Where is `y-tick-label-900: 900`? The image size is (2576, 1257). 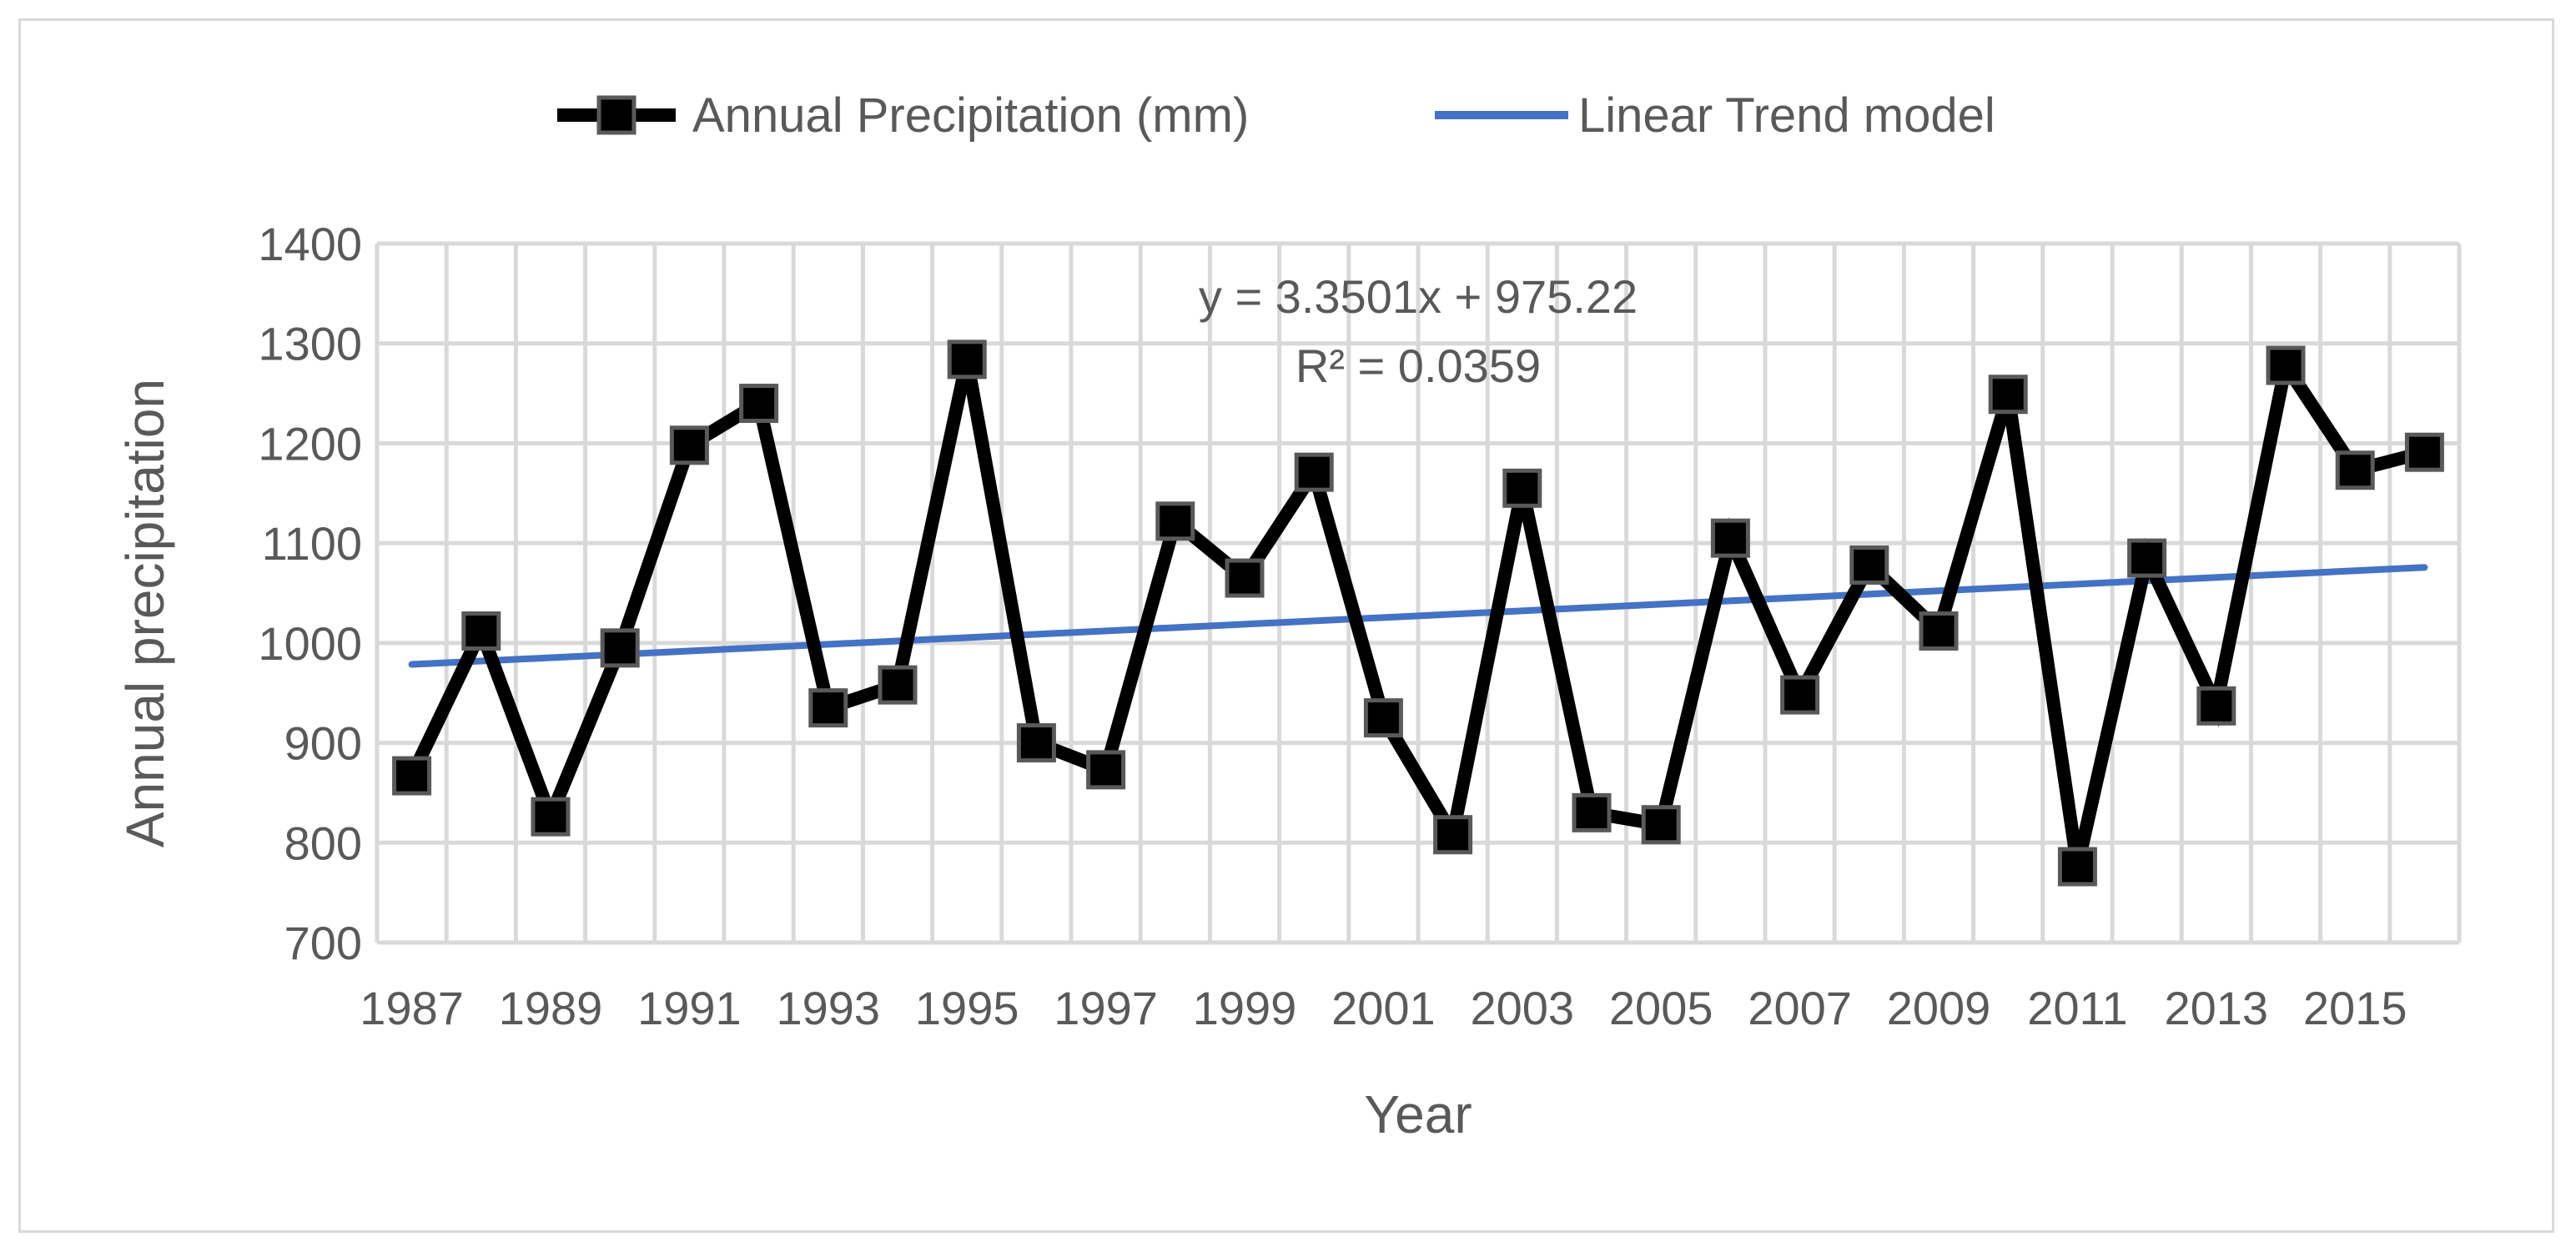
y-tick-label-900: 900 is located at coordinates (323, 743).